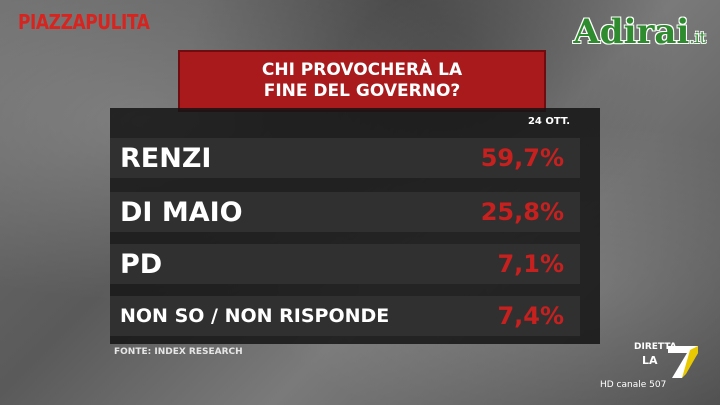 The height and width of the screenshot is (405, 720). What do you see at coordinates (530, 316) in the screenshot?
I see `result-value: 7,4%` at bounding box center [530, 316].